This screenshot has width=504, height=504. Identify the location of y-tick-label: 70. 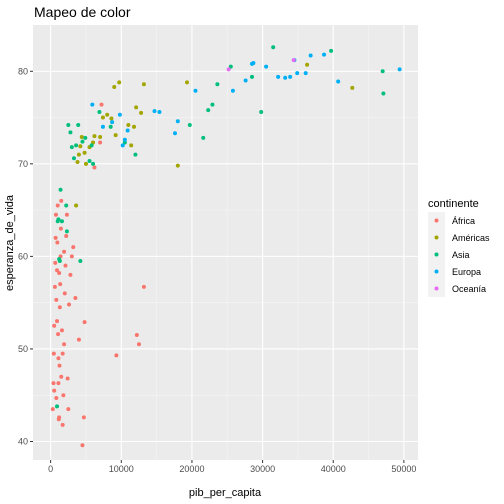
(23, 164).